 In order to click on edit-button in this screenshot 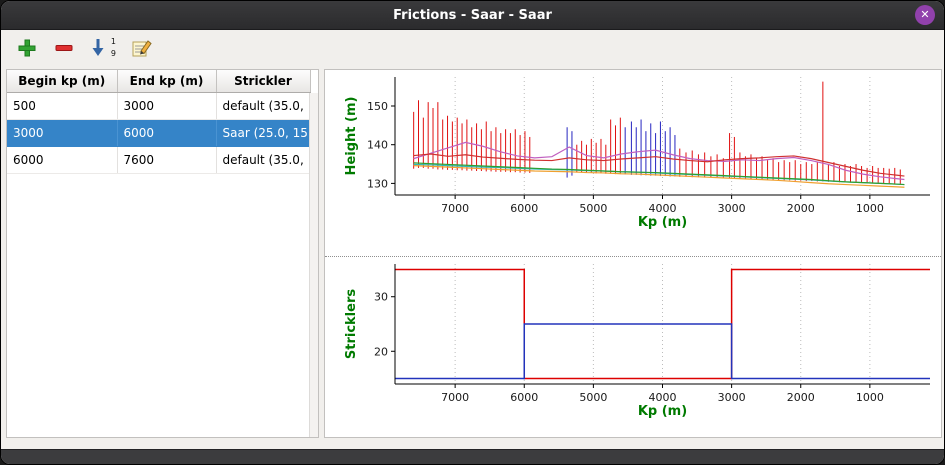, I will do `click(142, 48)`.